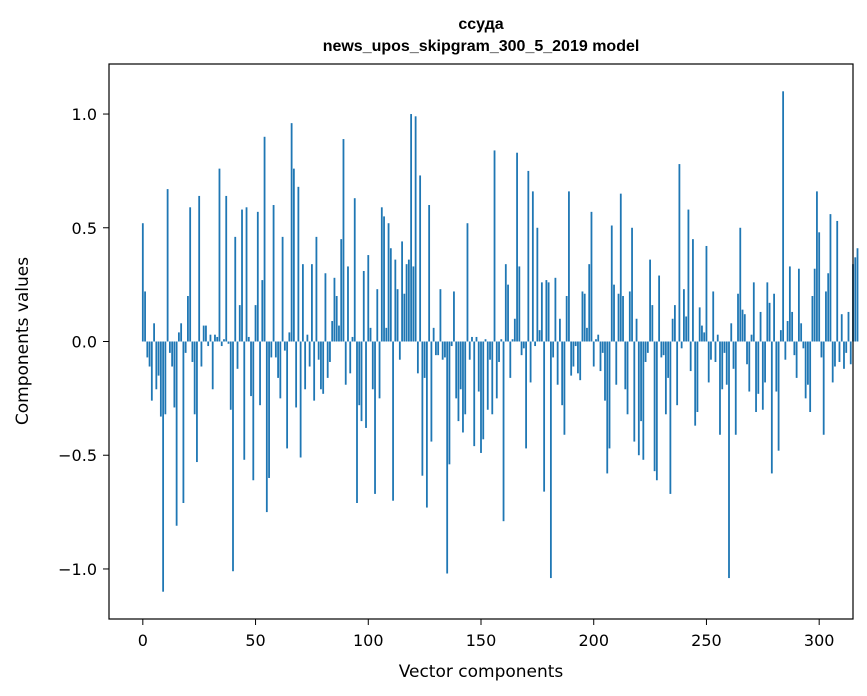  Describe the element at coordinates (486, 634) in the screenshot. I see `x-axis-ticks: 0 50 100 150 200 250 300` at that location.